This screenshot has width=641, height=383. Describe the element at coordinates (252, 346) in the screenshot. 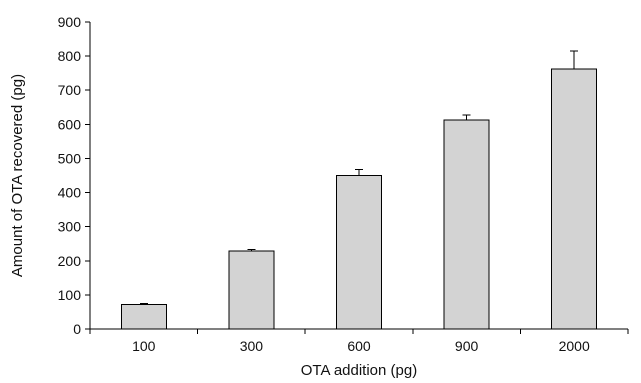

I see `x-tick-label: 300` at that location.